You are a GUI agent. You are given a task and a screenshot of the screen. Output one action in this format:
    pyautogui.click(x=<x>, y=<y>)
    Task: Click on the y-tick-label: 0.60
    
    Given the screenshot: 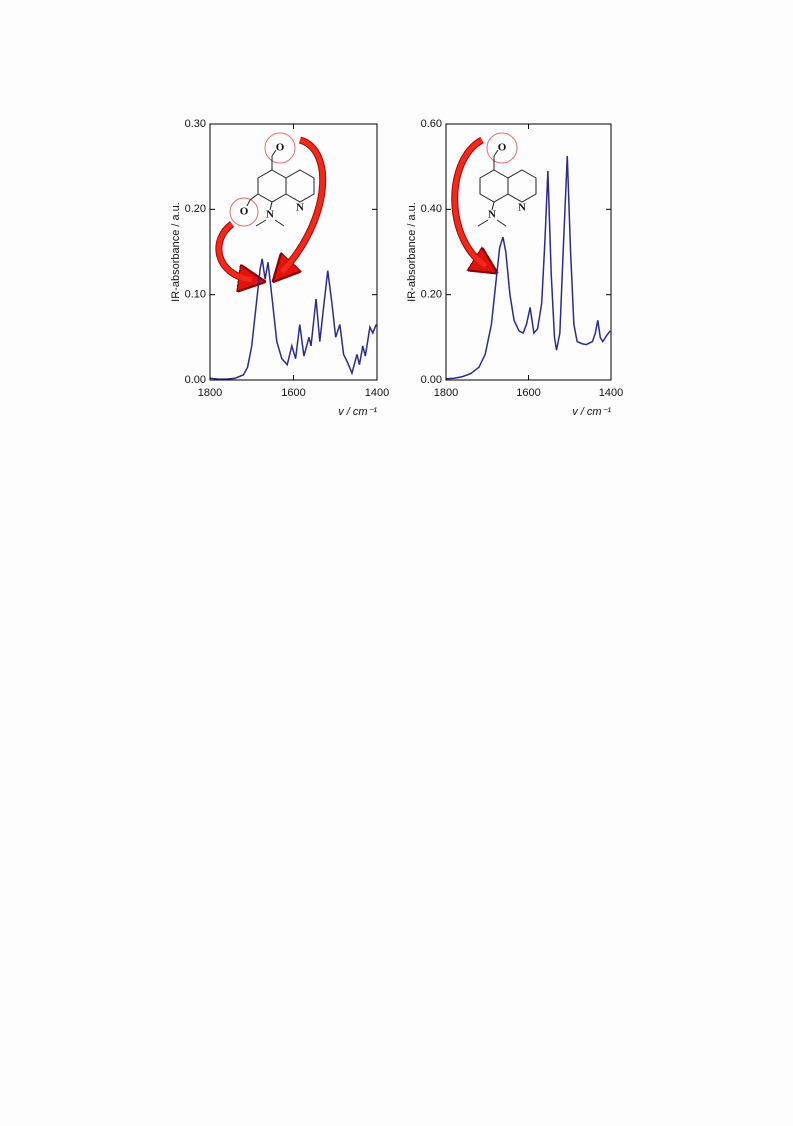 What is the action you would take?
    pyautogui.click(x=431, y=124)
    